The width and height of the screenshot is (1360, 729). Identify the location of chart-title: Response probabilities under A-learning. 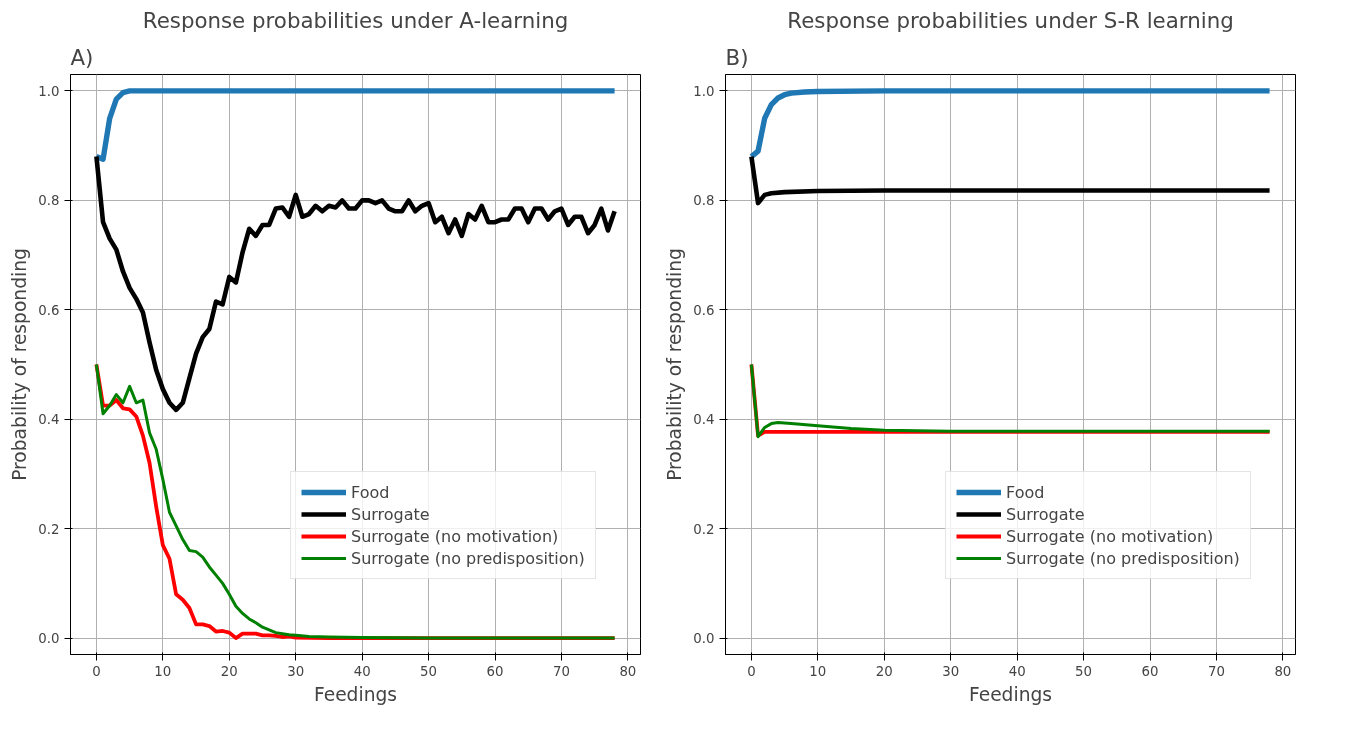
(355, 20).